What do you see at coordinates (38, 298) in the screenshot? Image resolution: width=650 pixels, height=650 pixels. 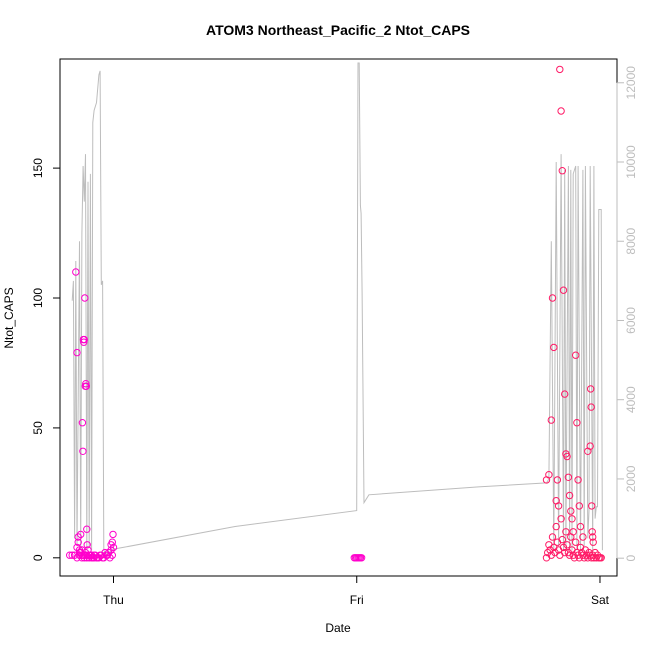 I see `left-tick-label: 100` at bounding box center [38, 298].